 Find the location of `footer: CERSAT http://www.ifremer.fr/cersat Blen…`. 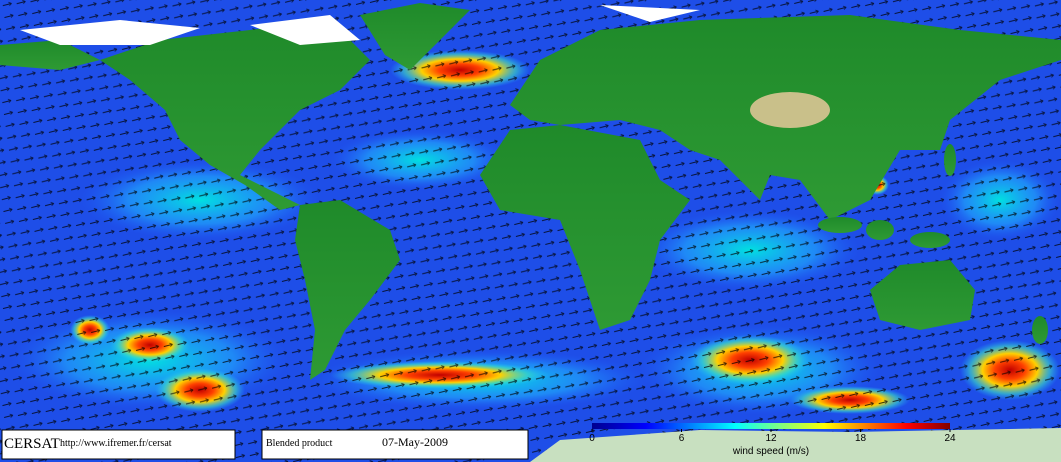

footer: CERSAT http://www.ifremer.fr/cersat Blen… is located at coordinates (265, 444).